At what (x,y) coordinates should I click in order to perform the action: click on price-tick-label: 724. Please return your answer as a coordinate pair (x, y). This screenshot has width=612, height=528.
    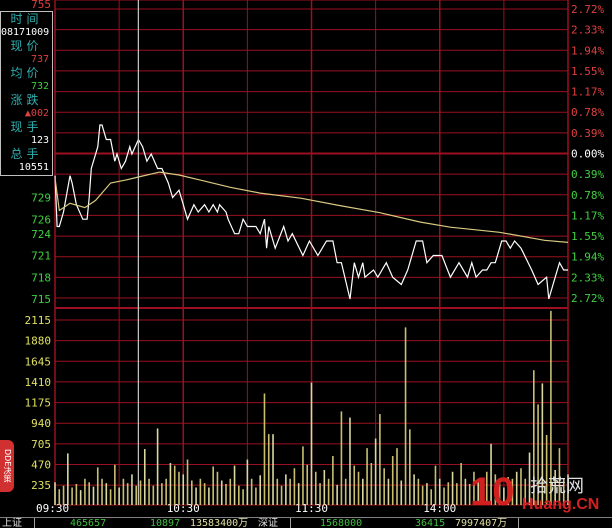
    Looking at the image, I should click on (41, 234).